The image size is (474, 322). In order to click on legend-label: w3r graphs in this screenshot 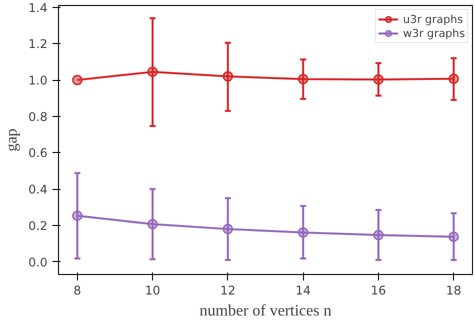, I will do `click(434, 33)`.